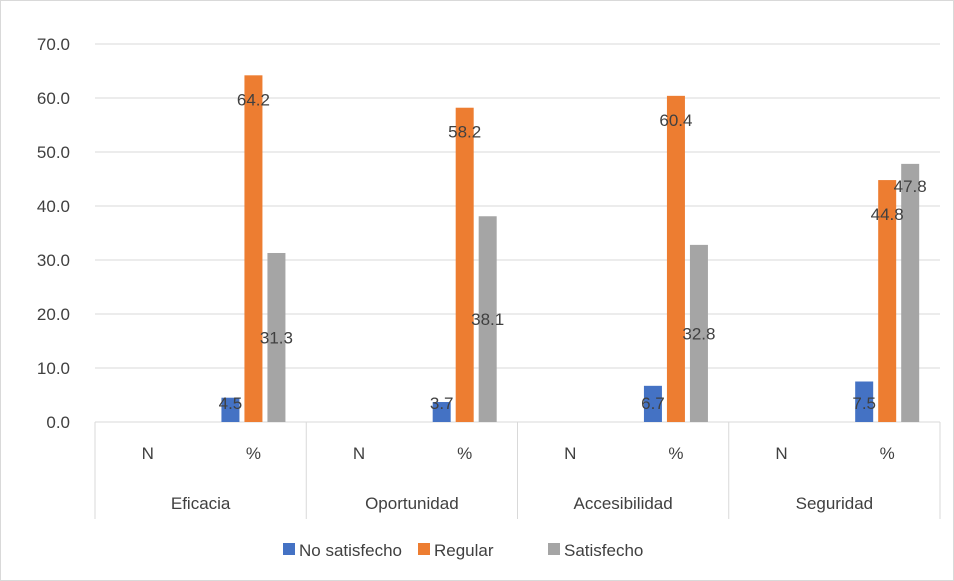 The height and width of the screenshot is (581, 954). I want to click on data-label: 58.2, so click(464, 132).